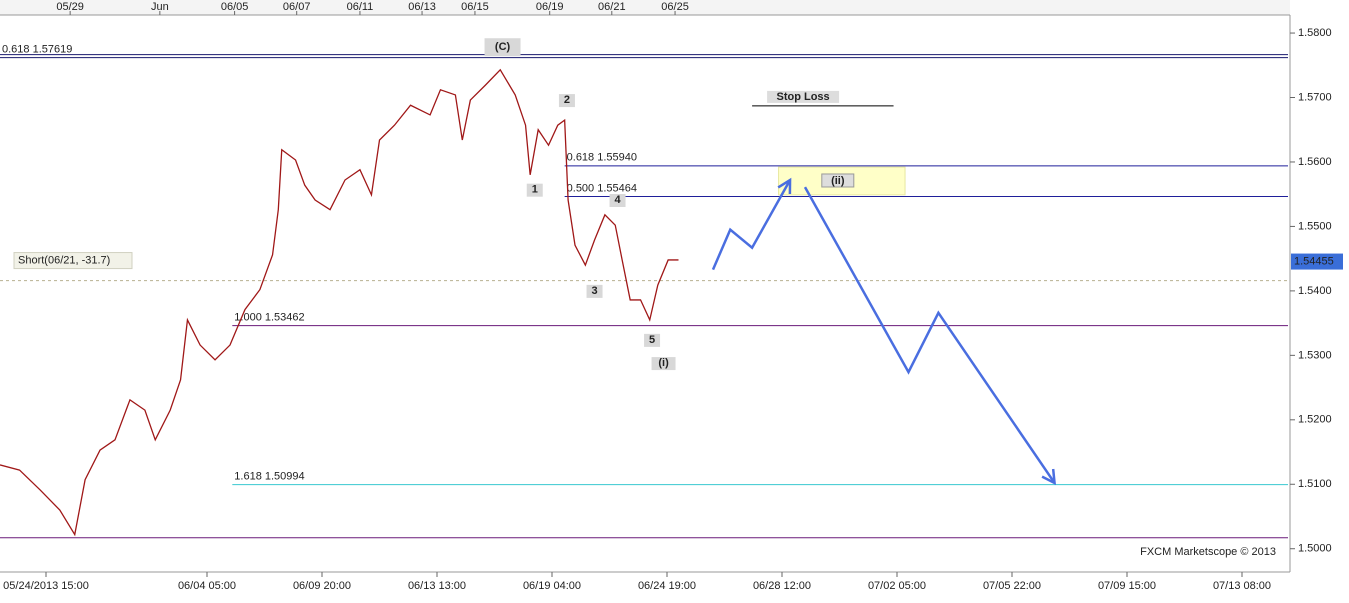  I want to click on short-label-box, so click(73, 261).